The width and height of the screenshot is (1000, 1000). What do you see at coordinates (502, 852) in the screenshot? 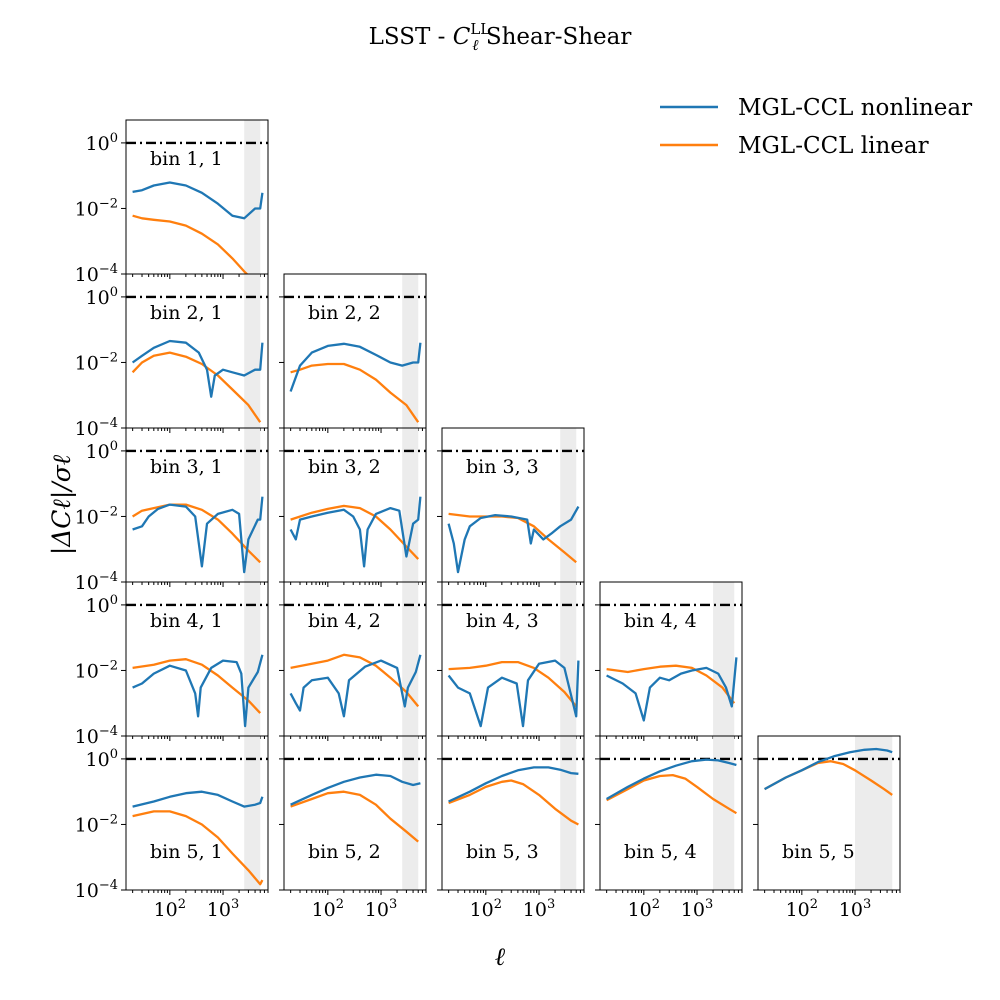
I see `panel-label: bin 5, 3` at bounding box center [502, 852].